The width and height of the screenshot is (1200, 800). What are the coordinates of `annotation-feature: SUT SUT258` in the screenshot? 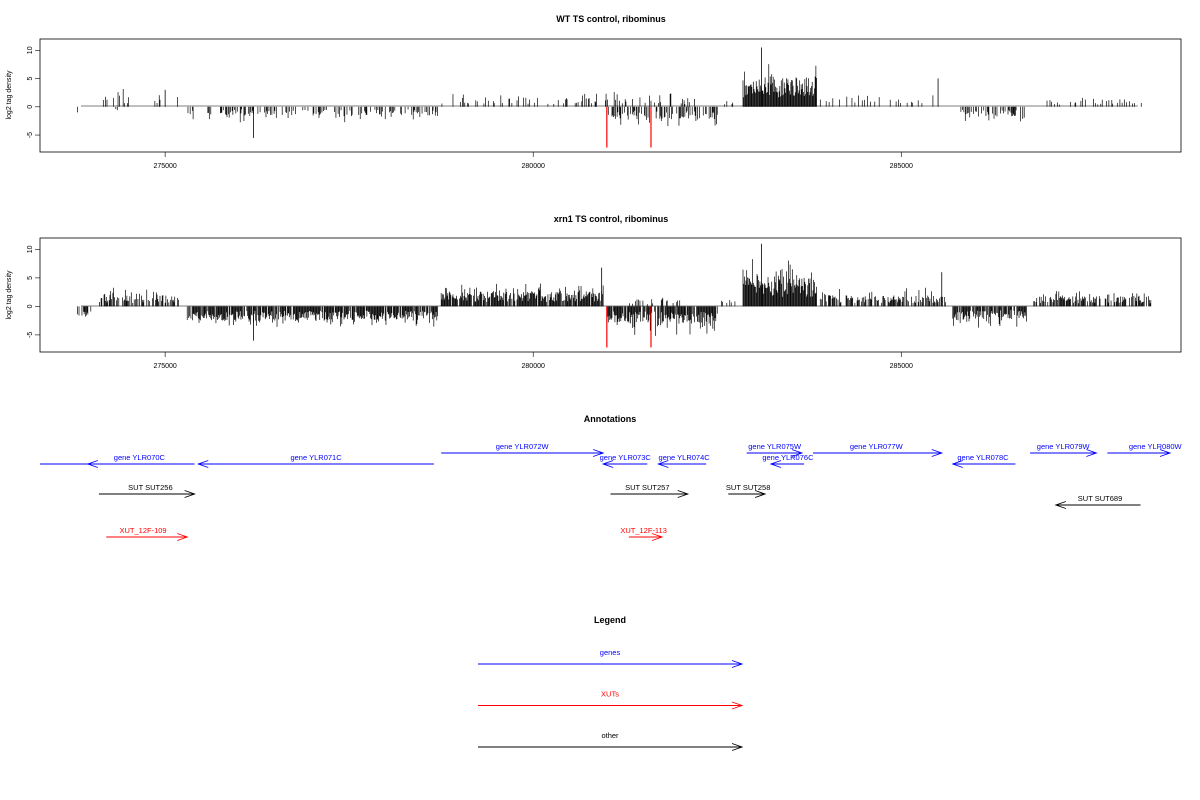 It's located at (748, 490).